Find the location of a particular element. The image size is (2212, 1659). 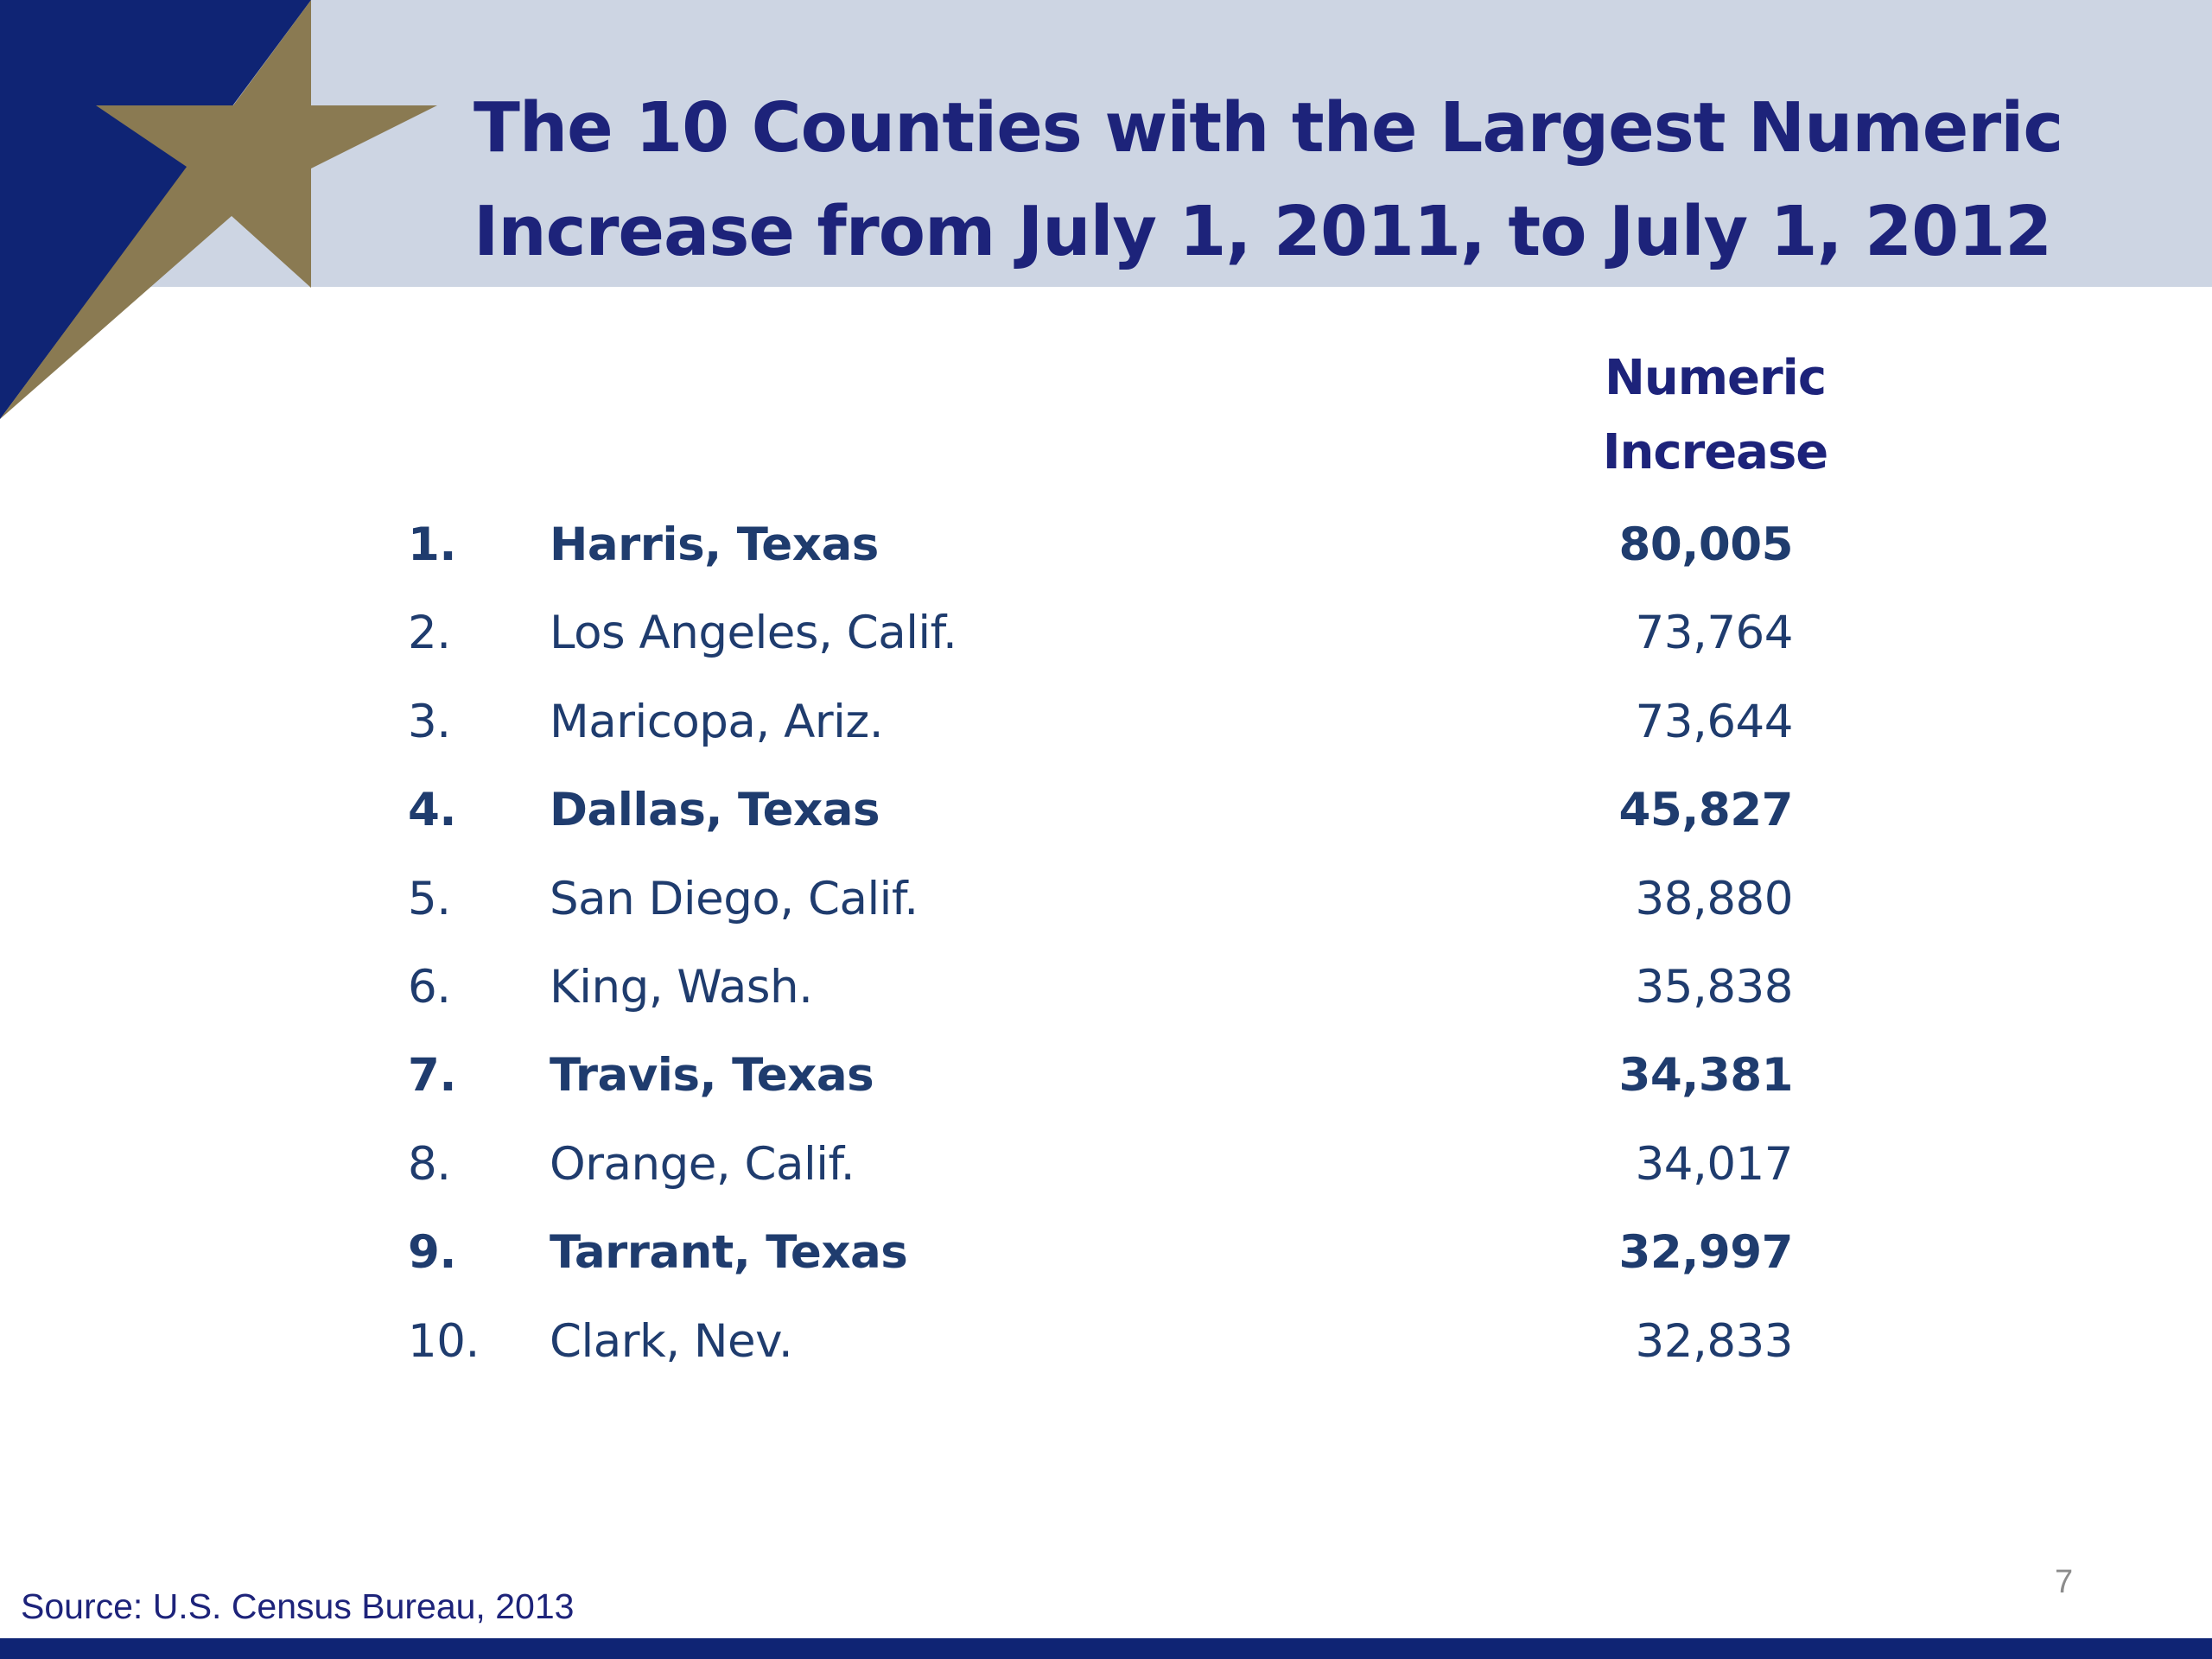

row-county: Harris, Texas is located at coordinates (714, 544).